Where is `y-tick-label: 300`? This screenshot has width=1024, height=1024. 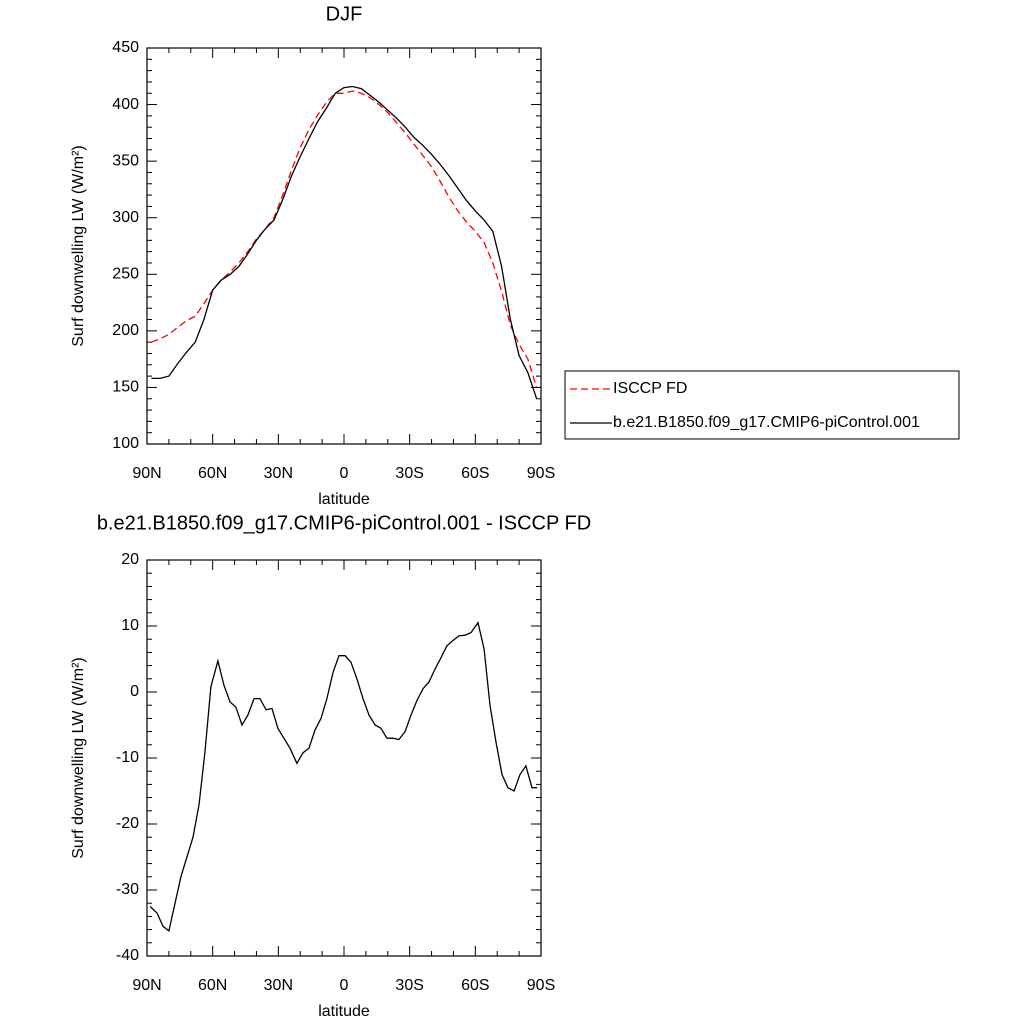 y-tick-label: 300 is located at coordinates (125, 217).